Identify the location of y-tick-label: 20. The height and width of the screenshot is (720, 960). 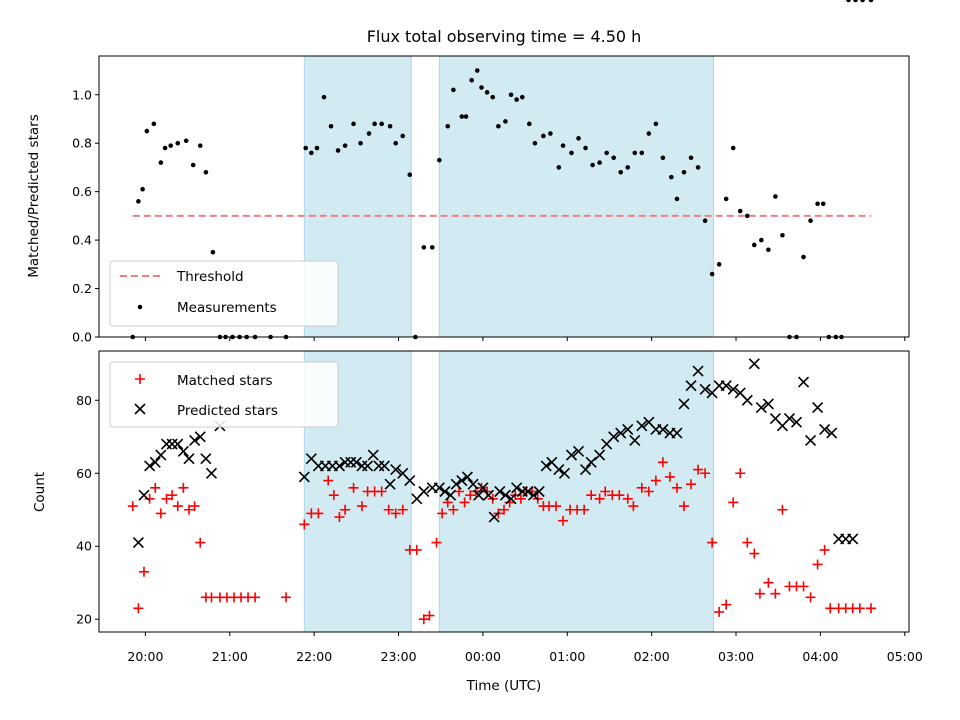
(84, 619).